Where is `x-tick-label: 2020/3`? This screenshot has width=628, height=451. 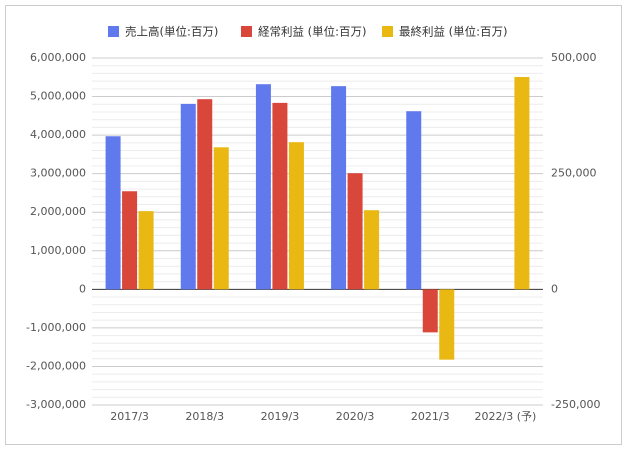
x-tick-label: 2020/3 is located at coordinates (355, 416).